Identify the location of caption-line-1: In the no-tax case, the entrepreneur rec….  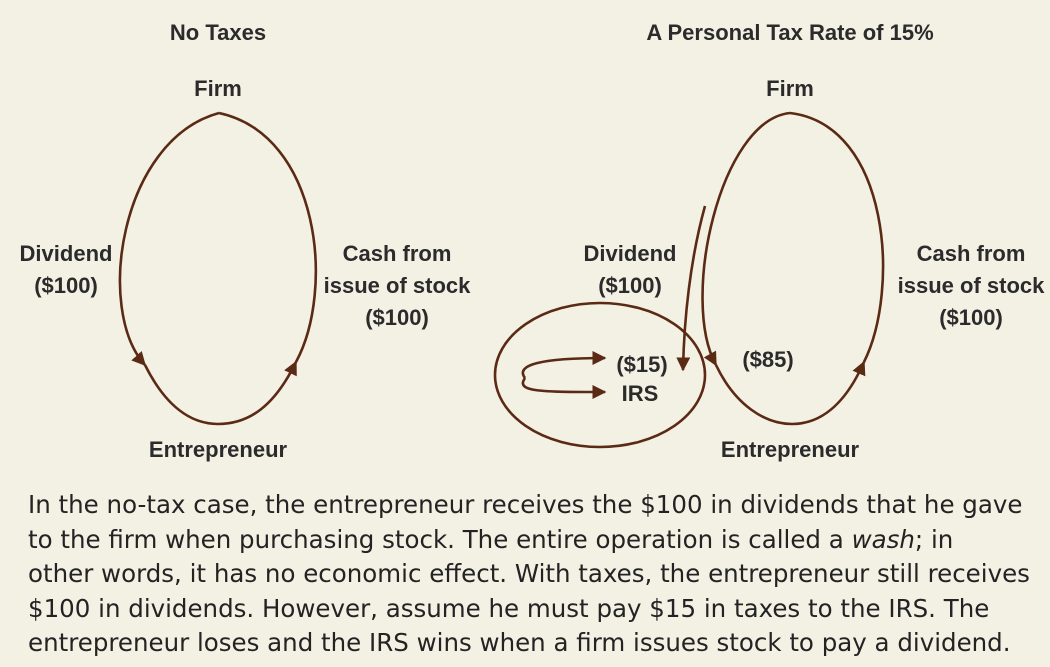
(525, 504).